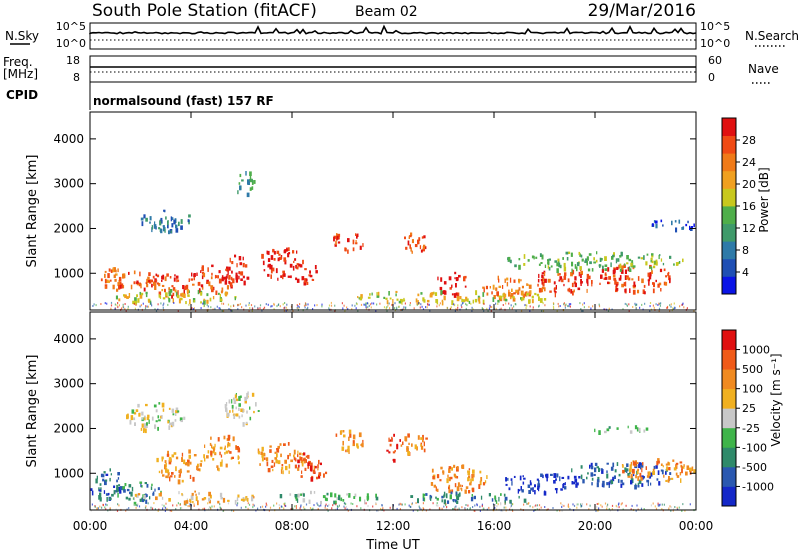 The height and width of the screenshot is (558, 800). What do you see at coordinates (393, 526) in the screenshot?
I see `xtick-label: 12:00` at bounding box center [393, 526].